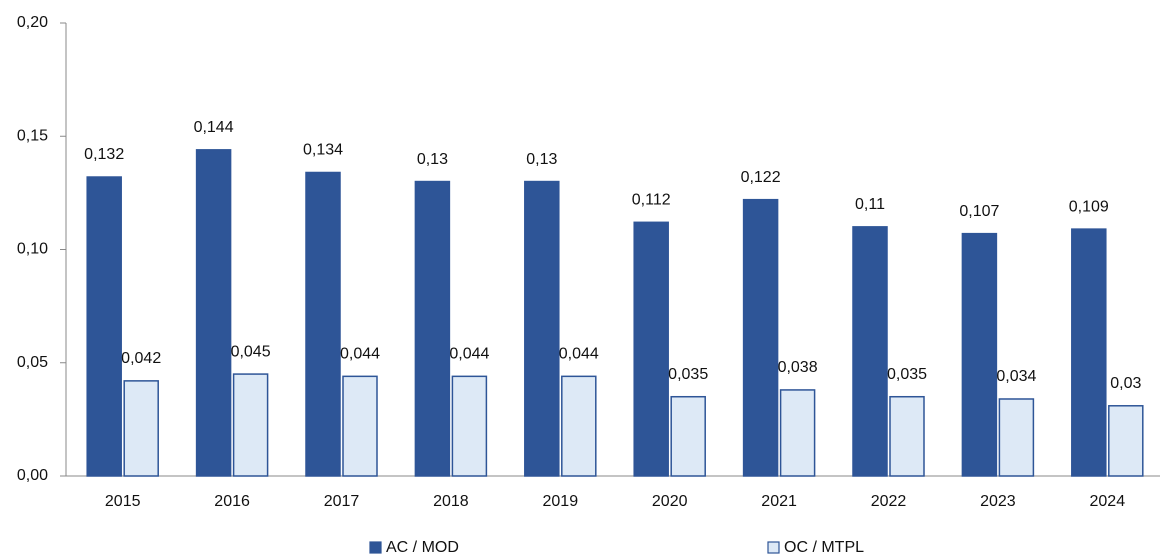 This screenshot has height=558, width=1165. Describe the element at coordinates (561, 501) in the screenshot. I see `x-tick-label: 2019` at that location.